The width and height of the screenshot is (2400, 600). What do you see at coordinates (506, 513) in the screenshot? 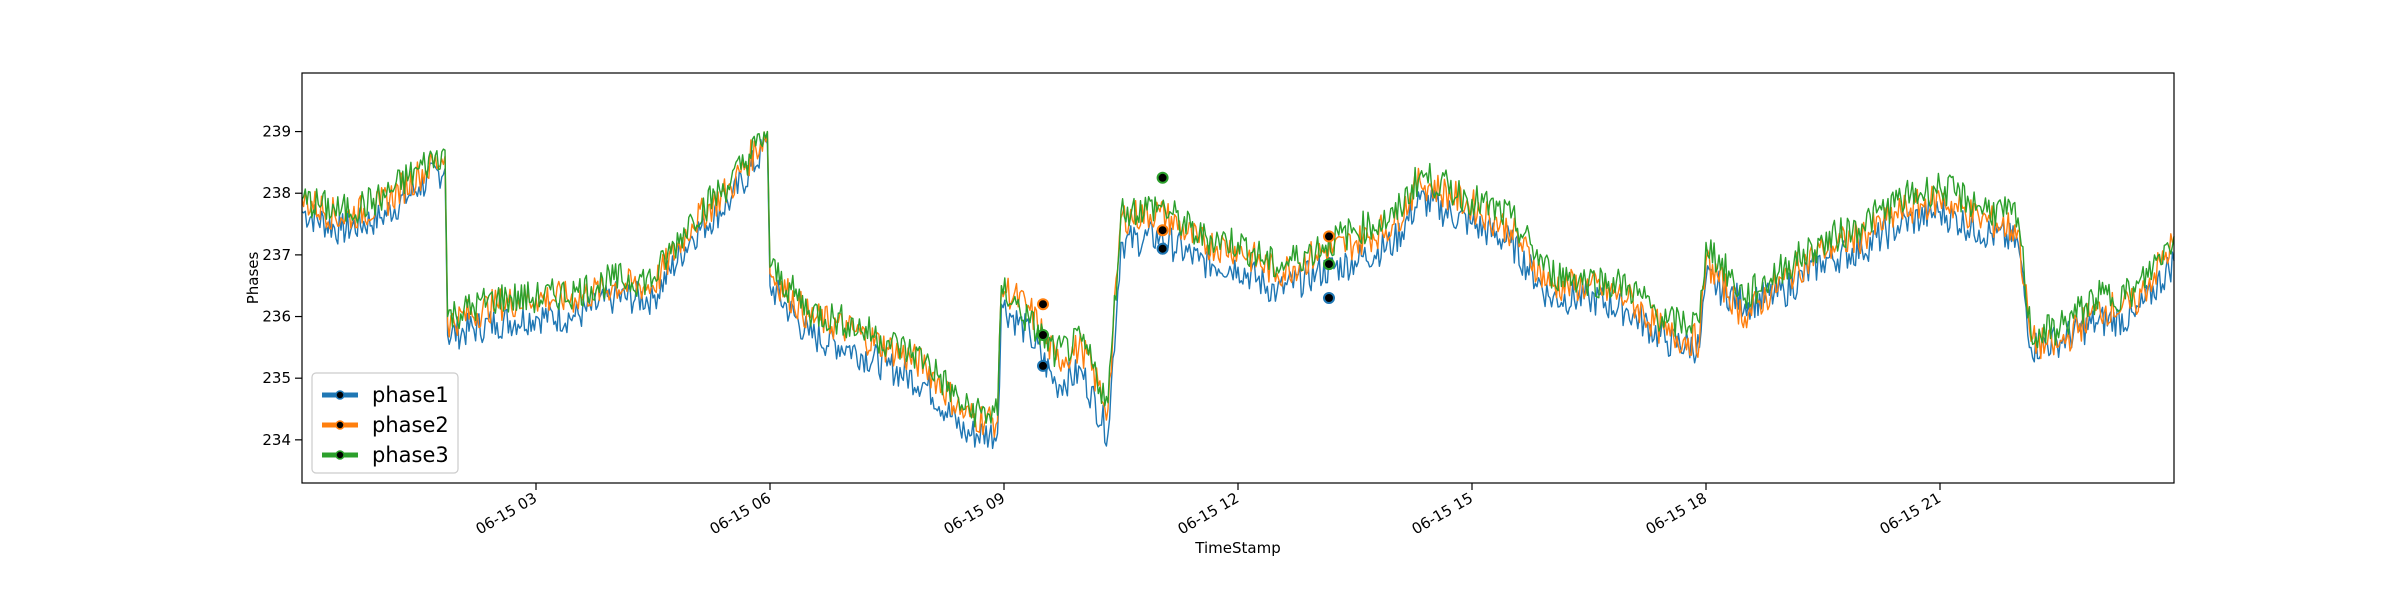
I see `x-tick-label: 06-15 03` at bounding box center [506, 513].